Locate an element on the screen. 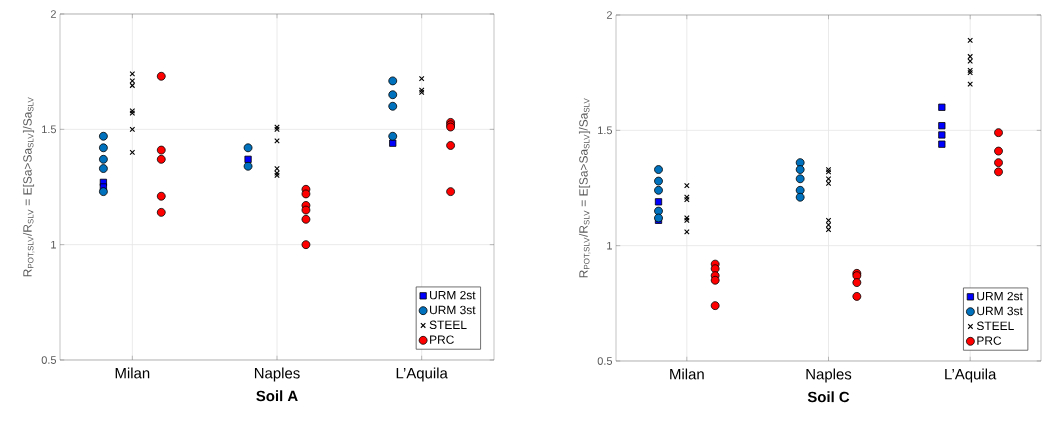  x-axis-title: Soil C is located at coordinates (828, 397).